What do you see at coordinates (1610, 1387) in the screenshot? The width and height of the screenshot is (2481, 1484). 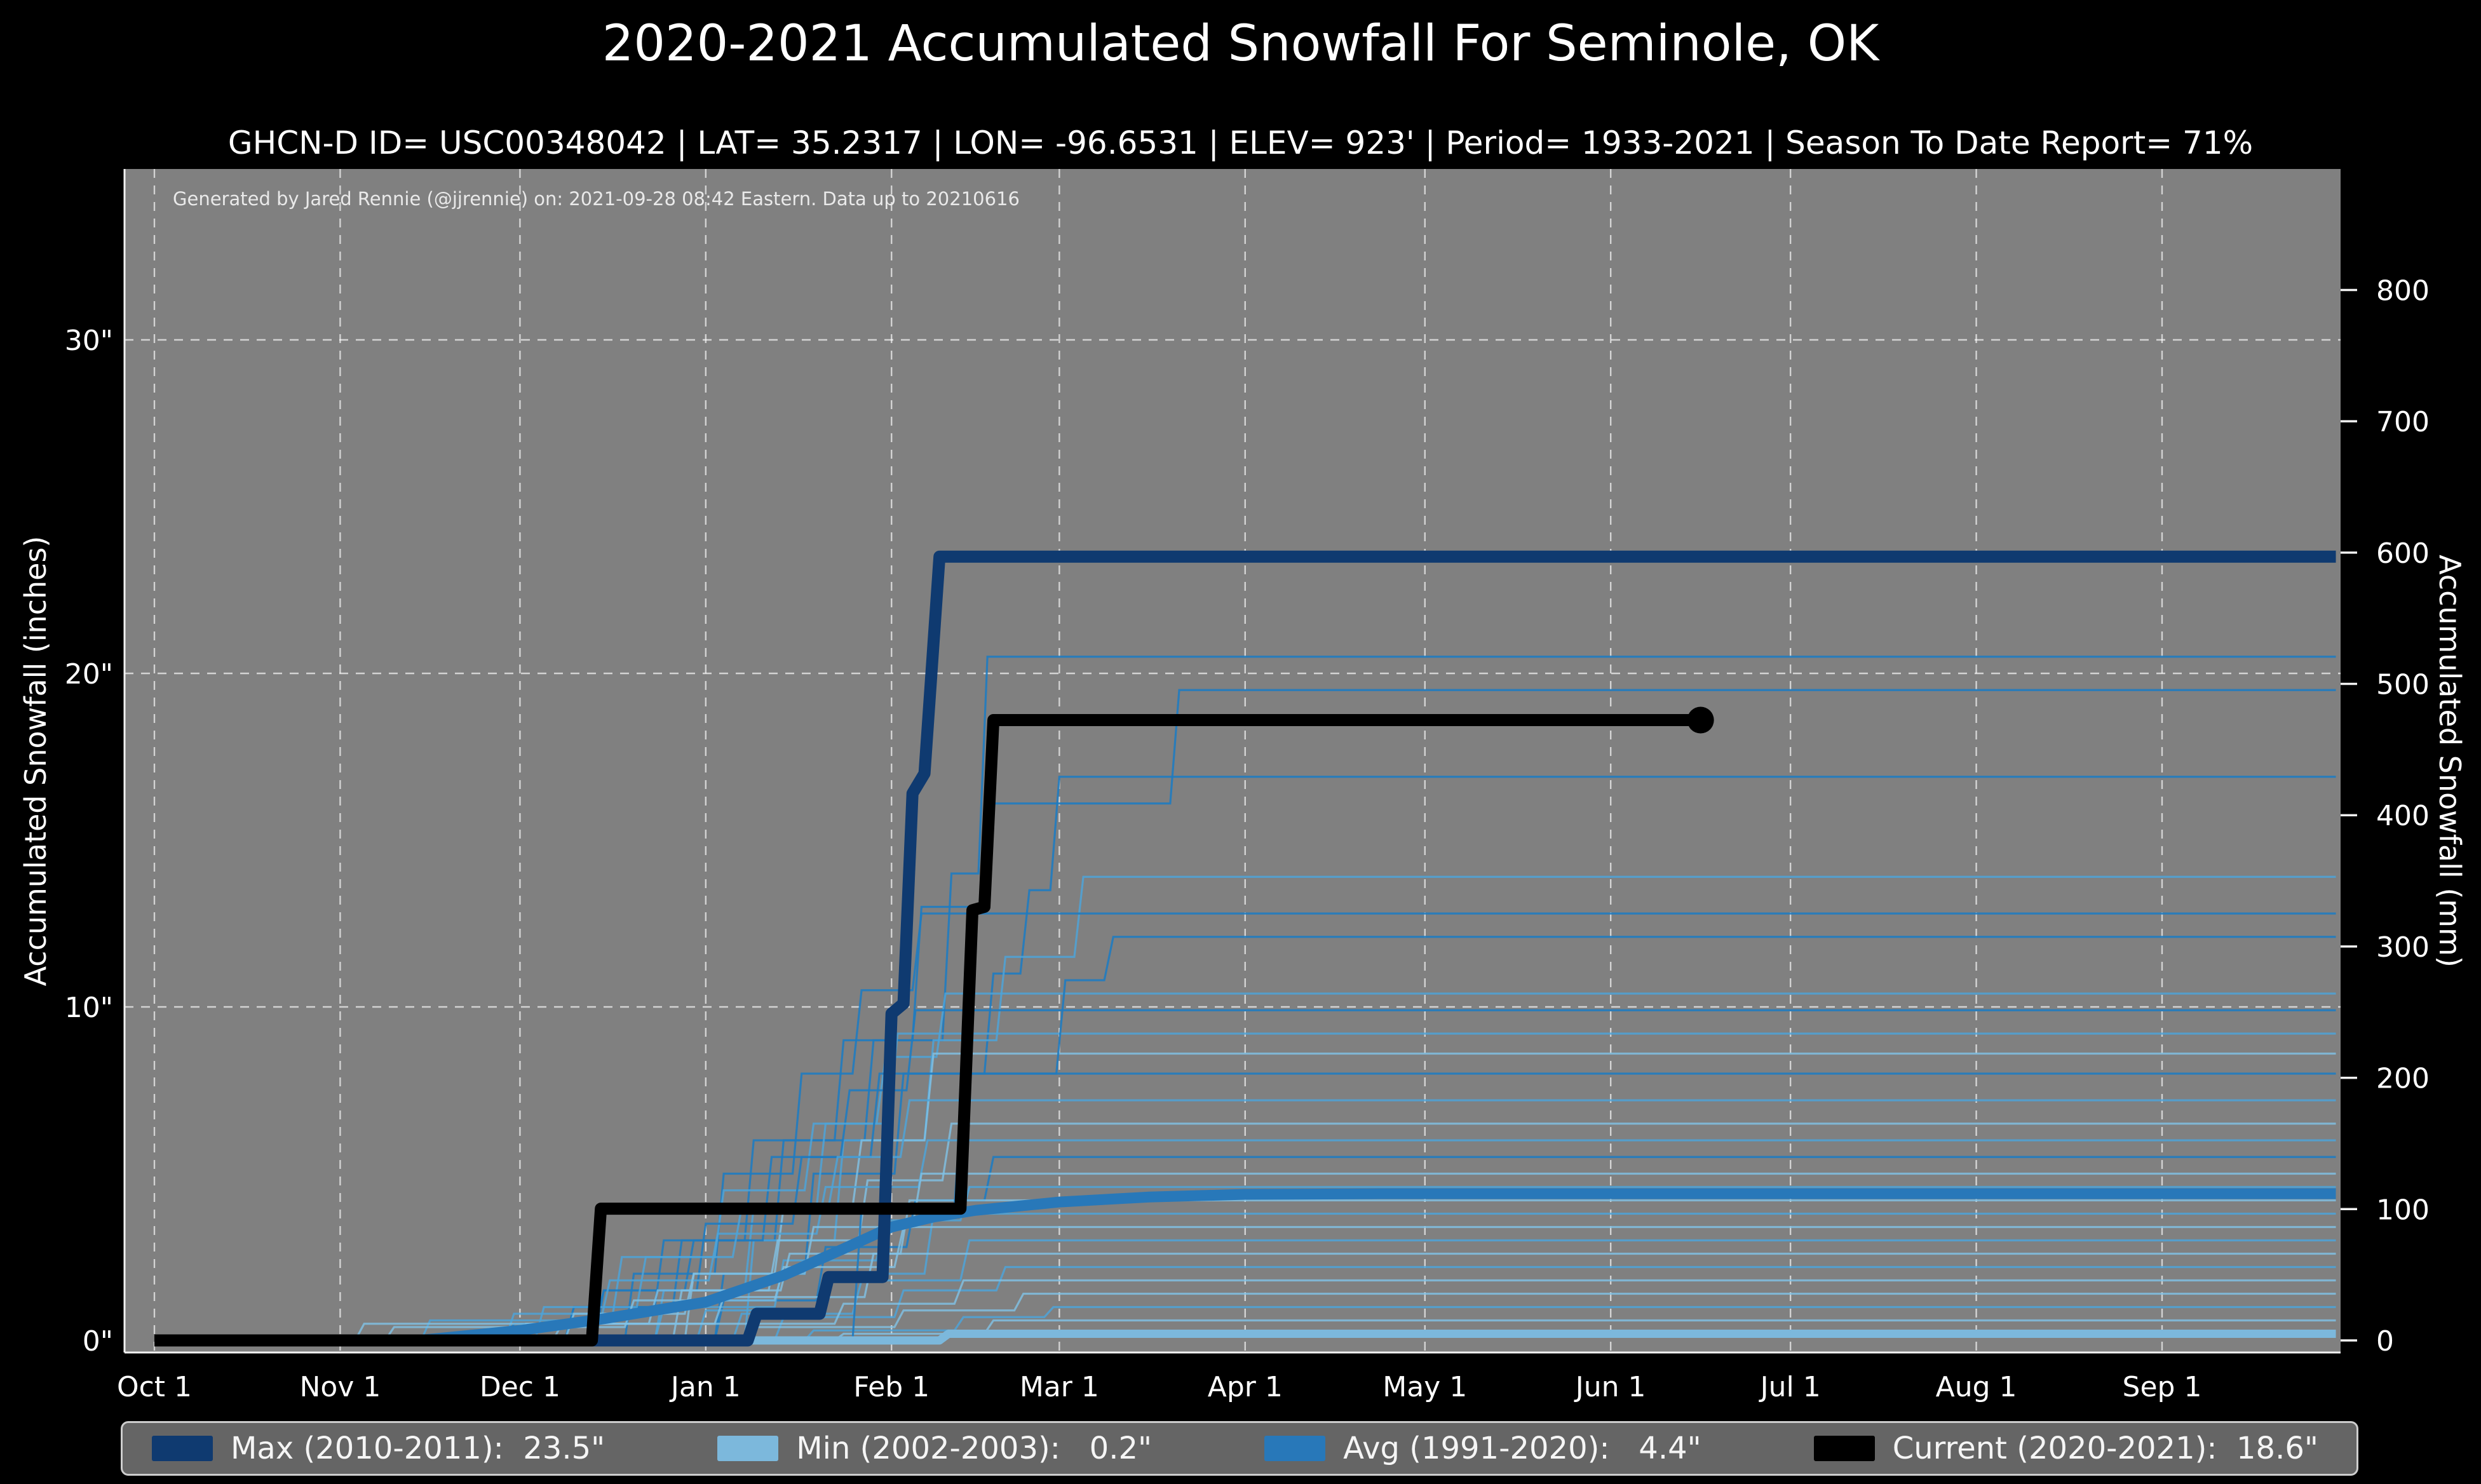 I see `x-tick-label: Jun 1` at bounding box center [1610, 1387].